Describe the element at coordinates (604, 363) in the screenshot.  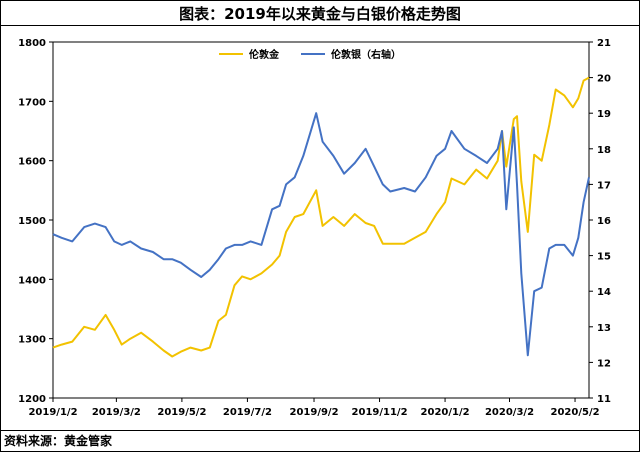
I see `y-right-tick-label: 12` at that location.